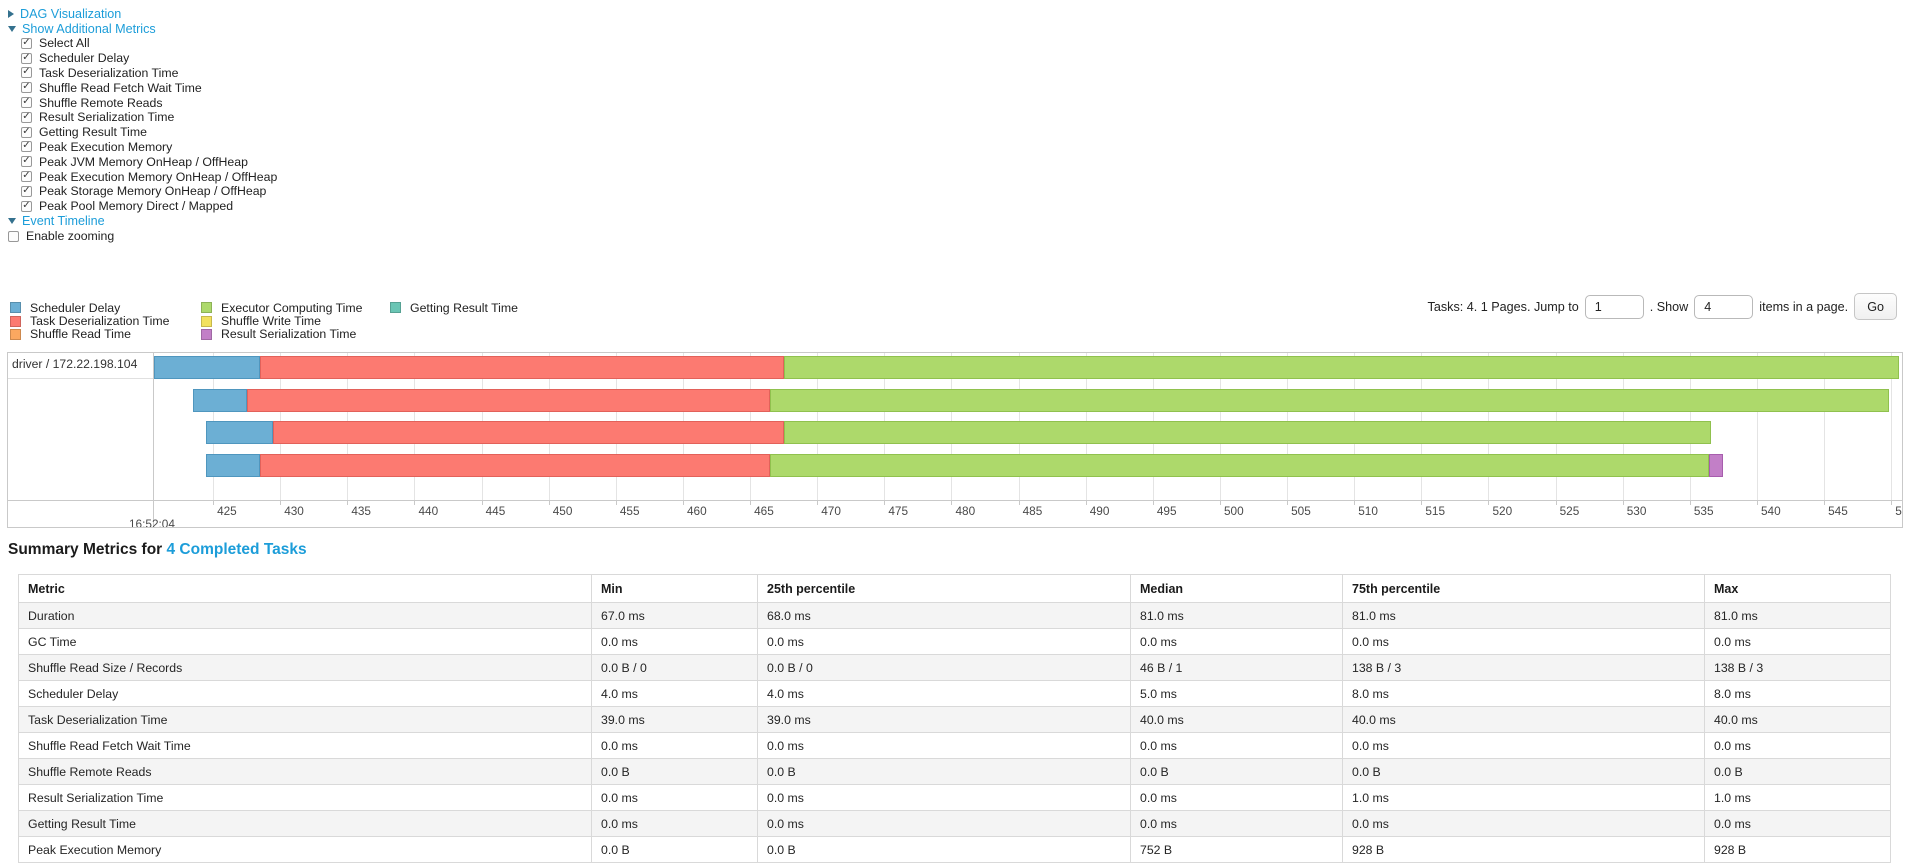 The image size is (1907, 865). What do you see at coordinates (305, 745) in the screenshot?
I see `metric-name-cell: Shuffle Read Fetch Wait Time` at bounding box center [305, 745].